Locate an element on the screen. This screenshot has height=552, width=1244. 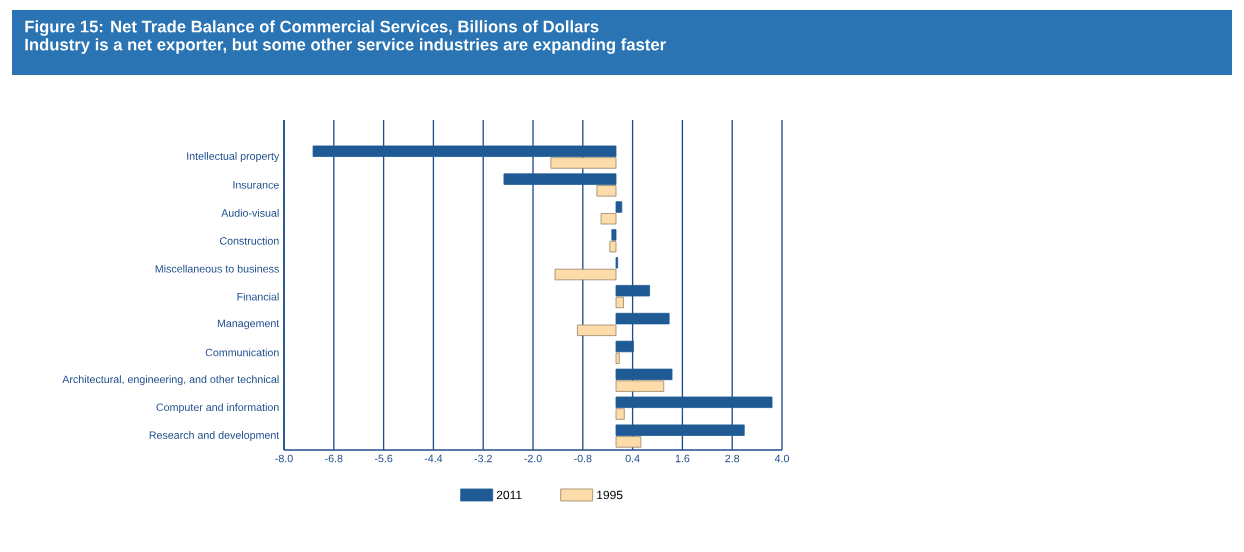
x-tick-label: 2.8 is located at coordinates (732, 458).